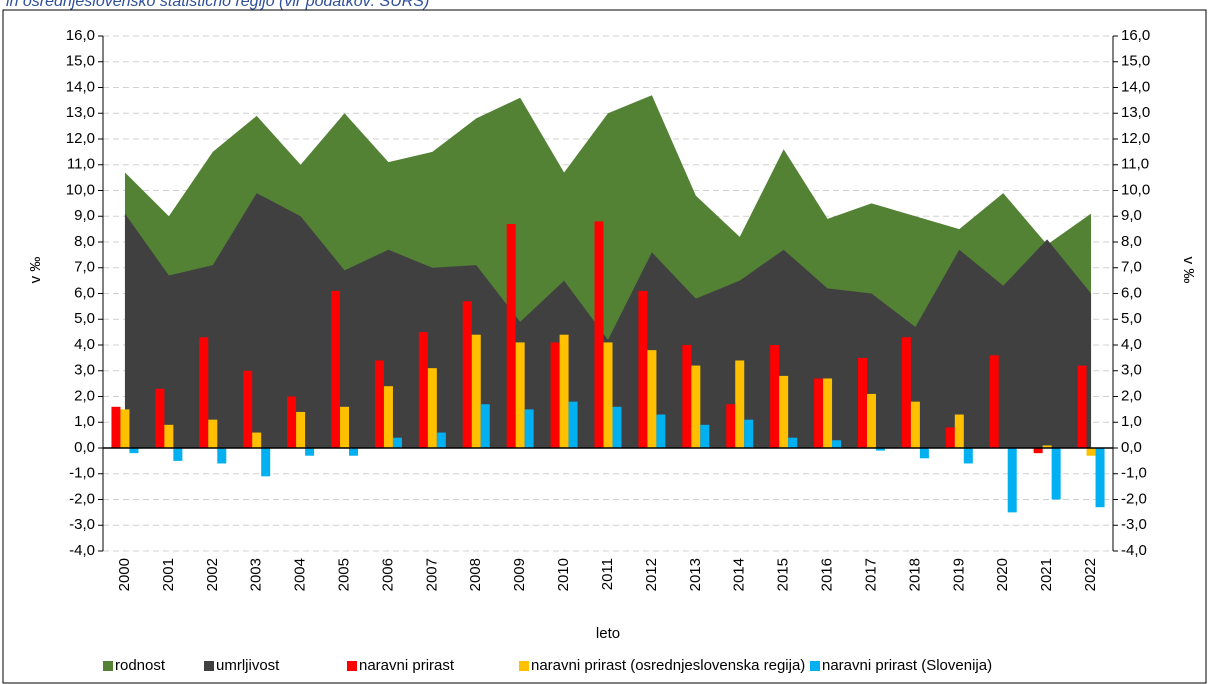 Image resolution: width=1210 pixels, height=684 pixels. Describe the element at coordinates (84, 447) in the screenshot. I see `y-tick-label: 0,0` at that location.